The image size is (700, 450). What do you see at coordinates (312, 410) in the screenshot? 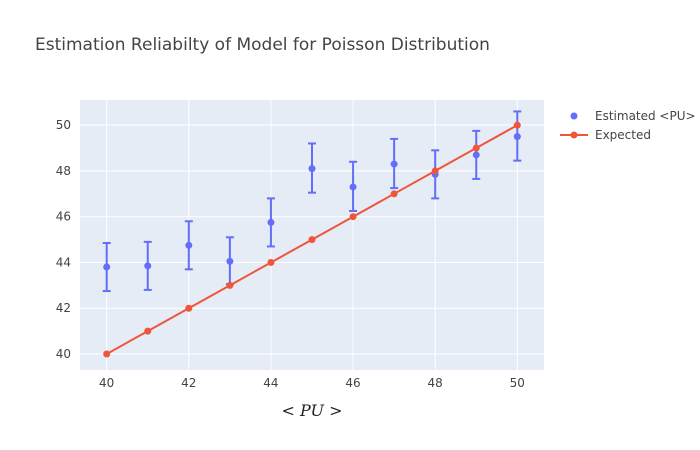
I see `x-axis-label: < PU >` at bounding box center [312, 410].